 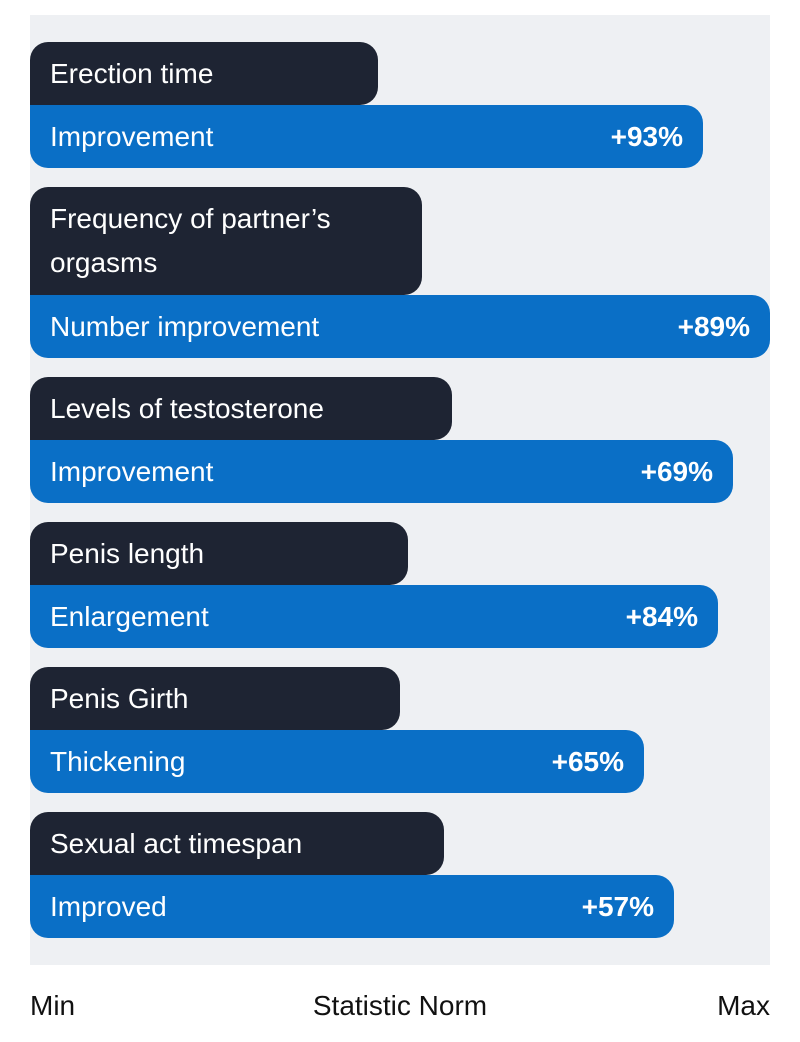 What do you see at coordinates (241, 408) in the screenshot?
I see `category-label: Levels of testosterone` at bounding box center [241, 408].